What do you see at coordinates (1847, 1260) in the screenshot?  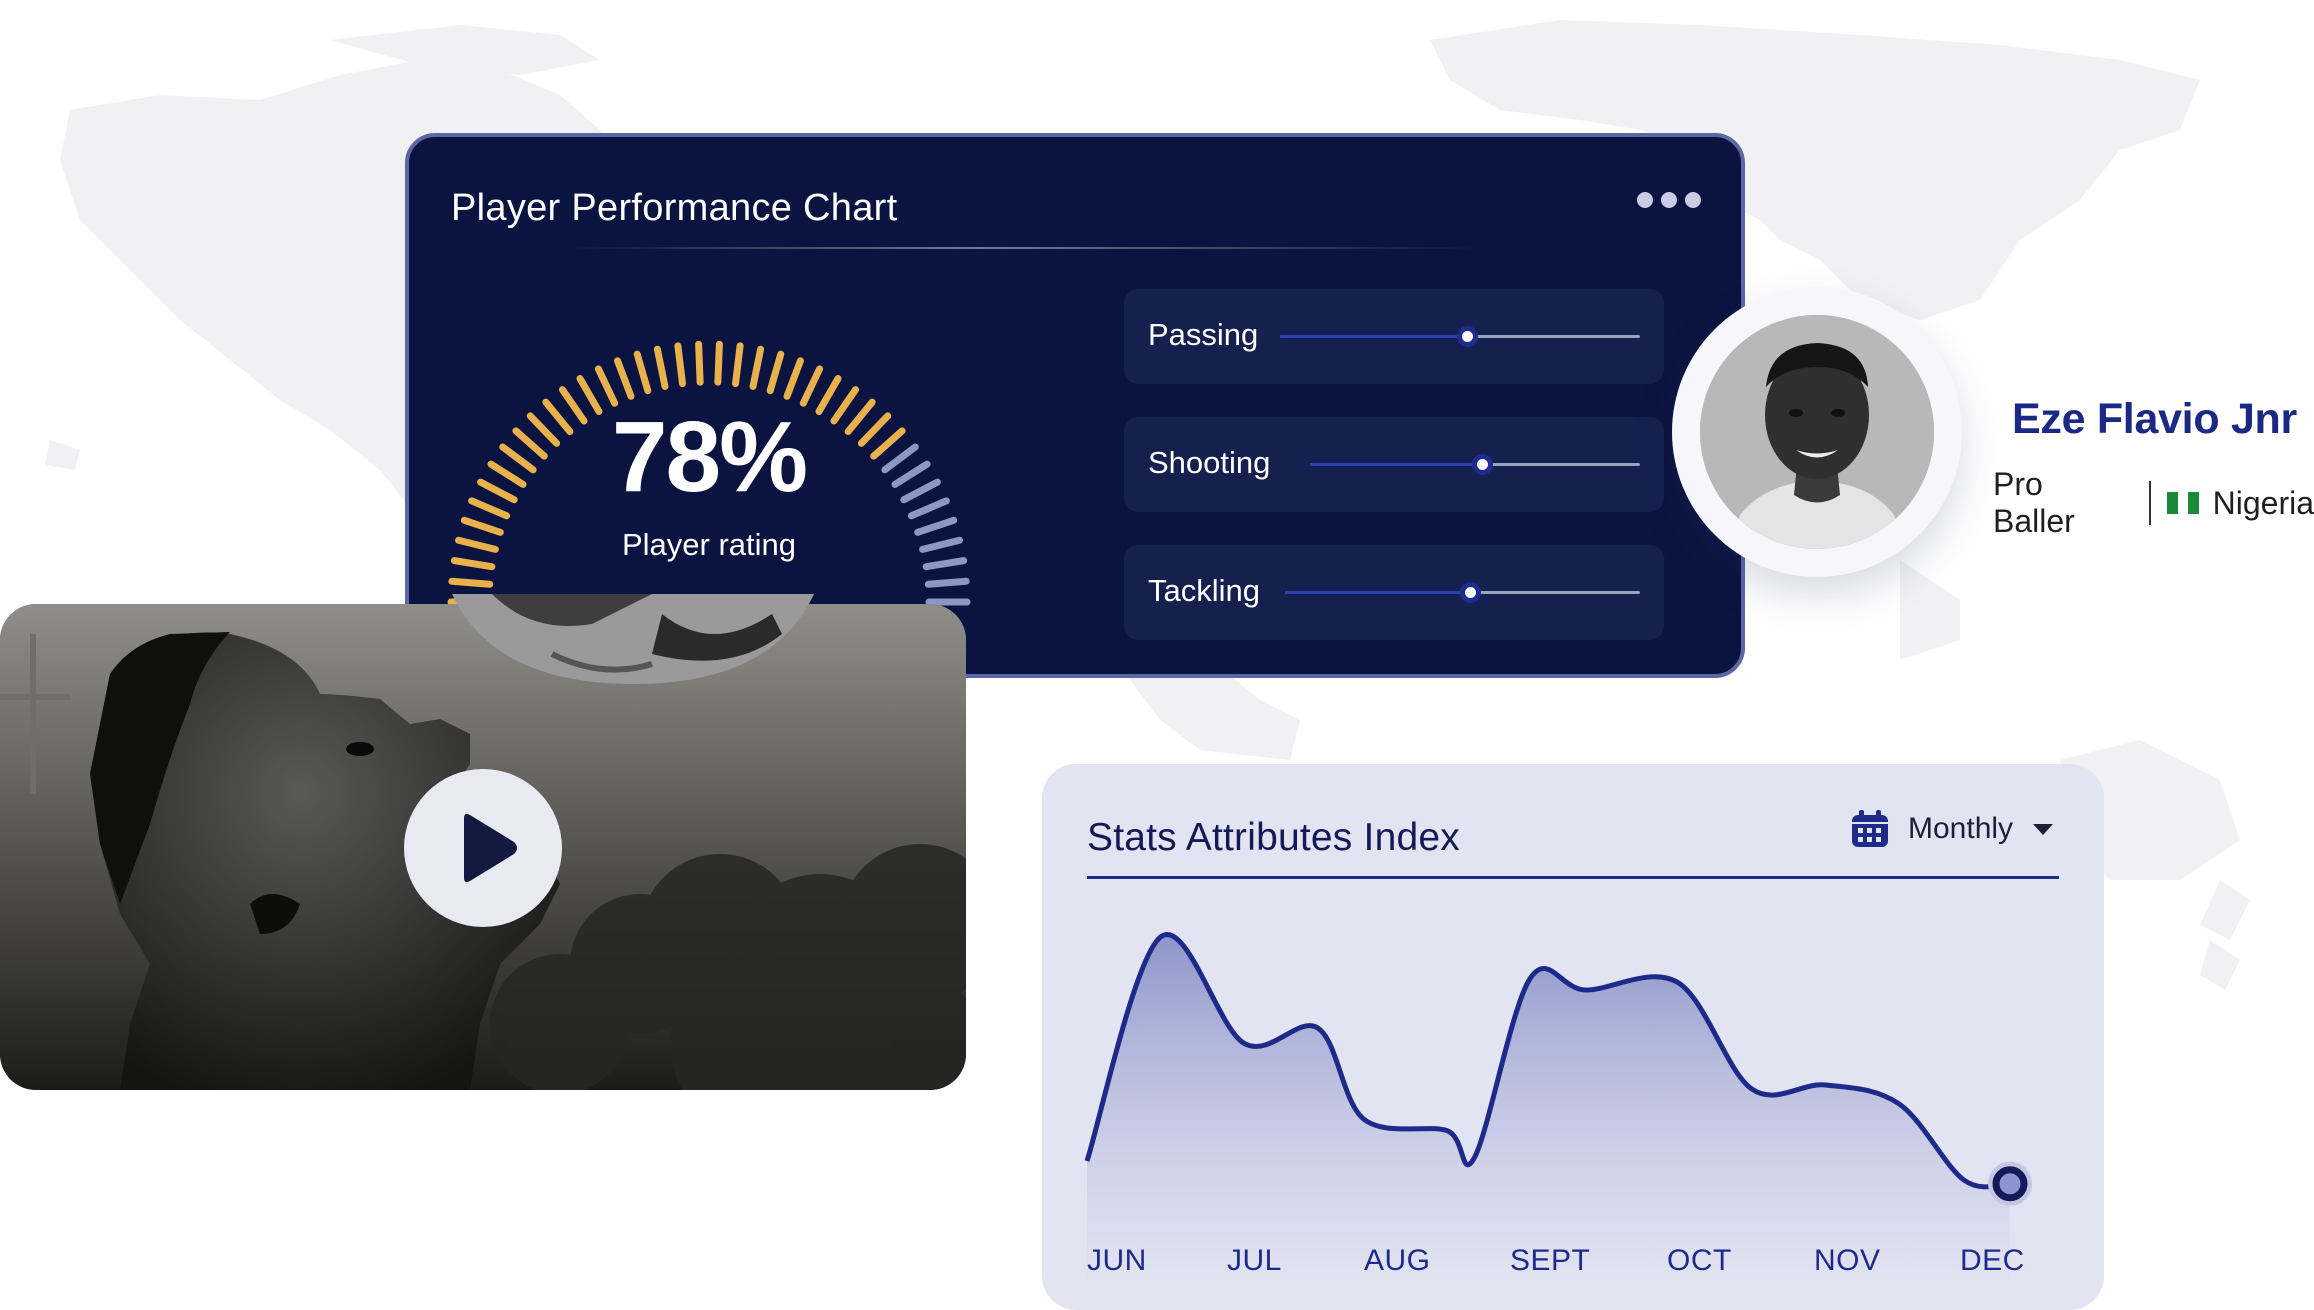 I see `x-axis-tick-label: NOV` at bounding box center [1847, 1260].